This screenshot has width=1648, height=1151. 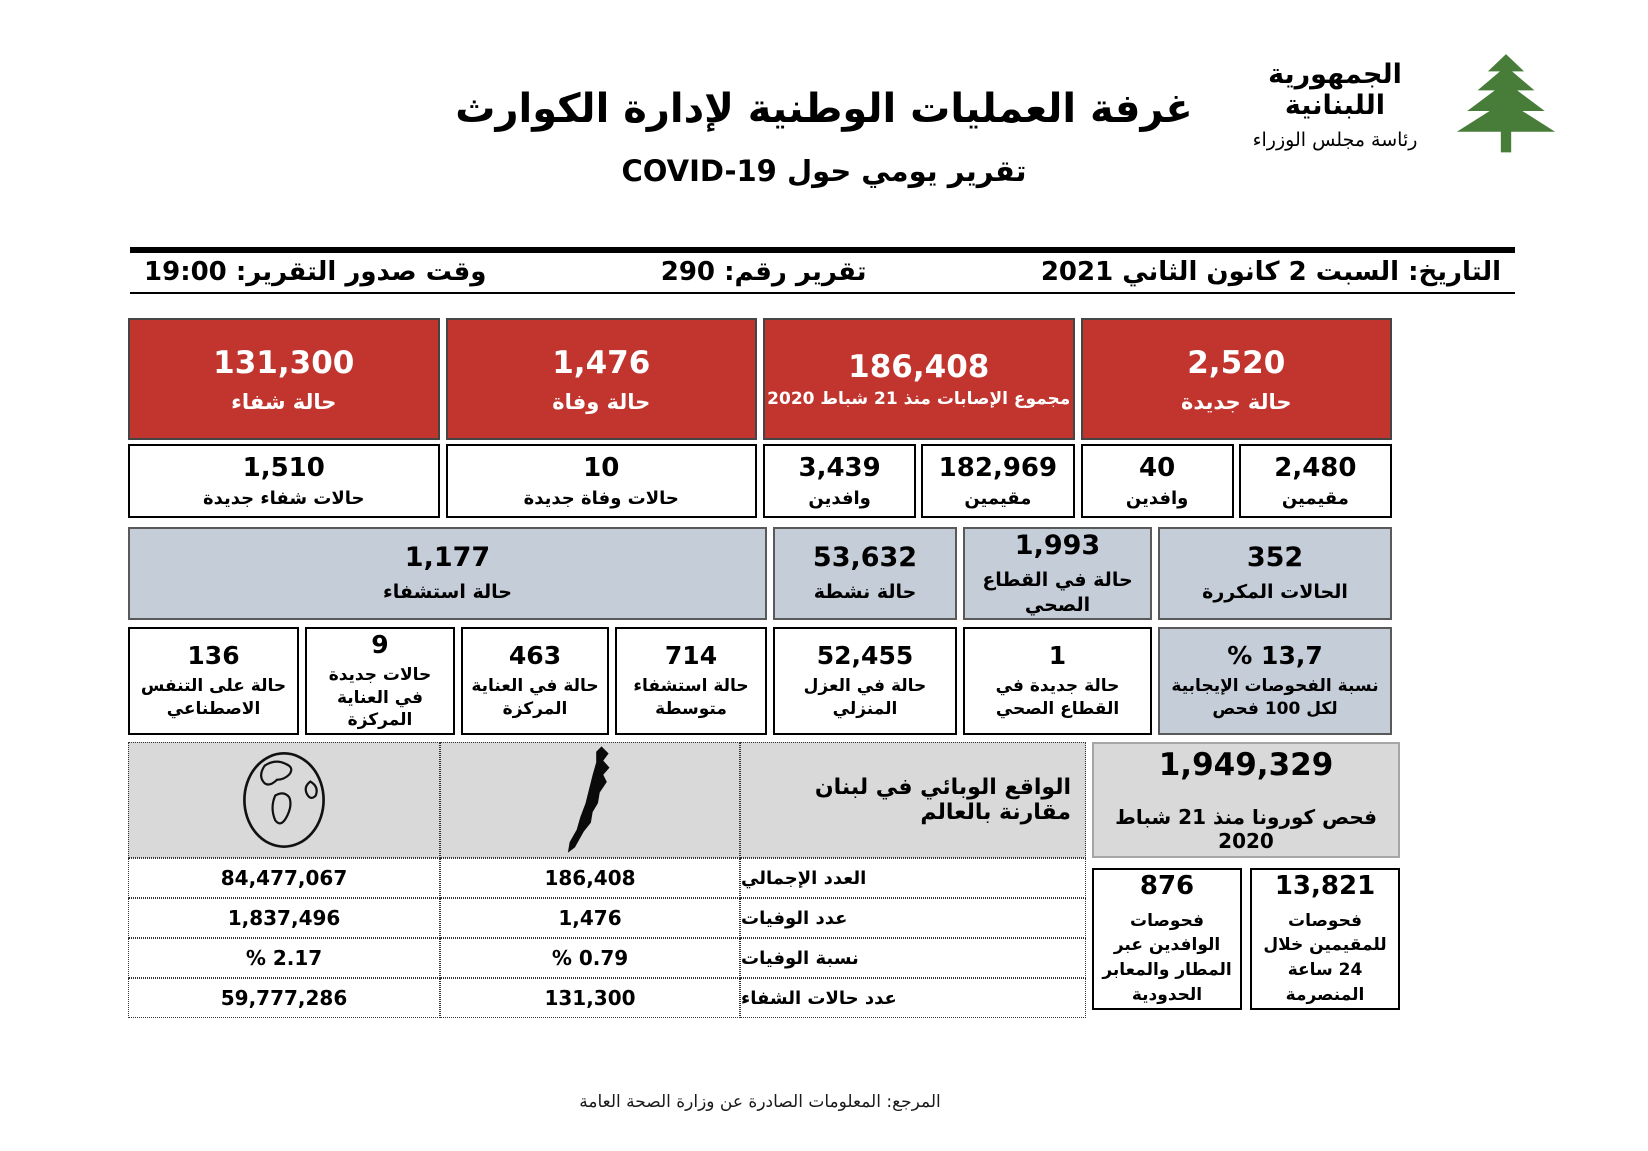 I want to click on active-cases-box: 53,632 حالة نشطة, so click(x=865, y=573).